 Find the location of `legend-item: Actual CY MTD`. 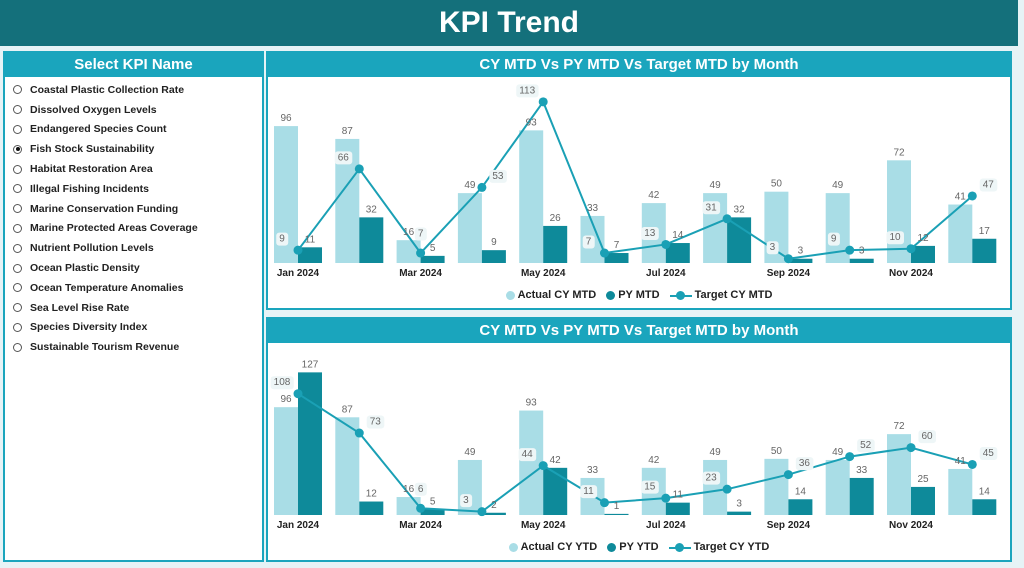

legend-item: Actual CY MTD is located at coordinates (550, 295).